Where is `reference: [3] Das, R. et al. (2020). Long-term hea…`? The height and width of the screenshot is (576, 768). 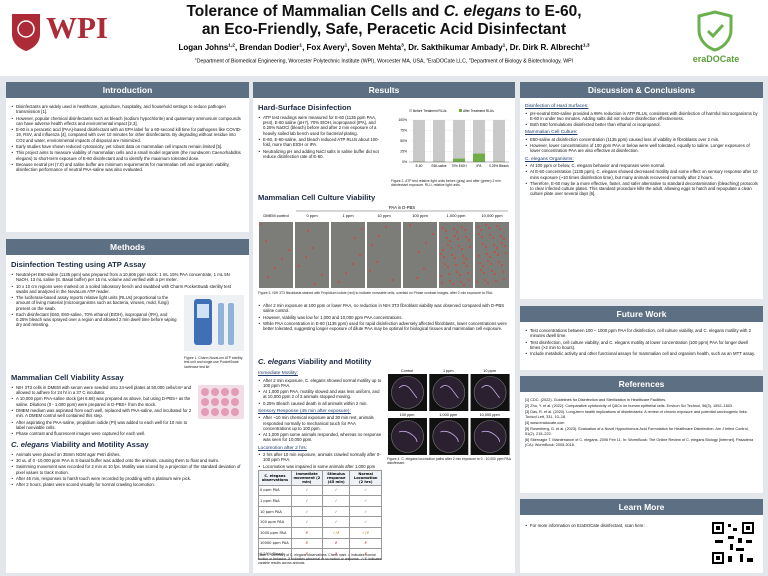
reference: [3] Das, R. et al. (2020). Long-term hea… is located at coordinates (636, 414).